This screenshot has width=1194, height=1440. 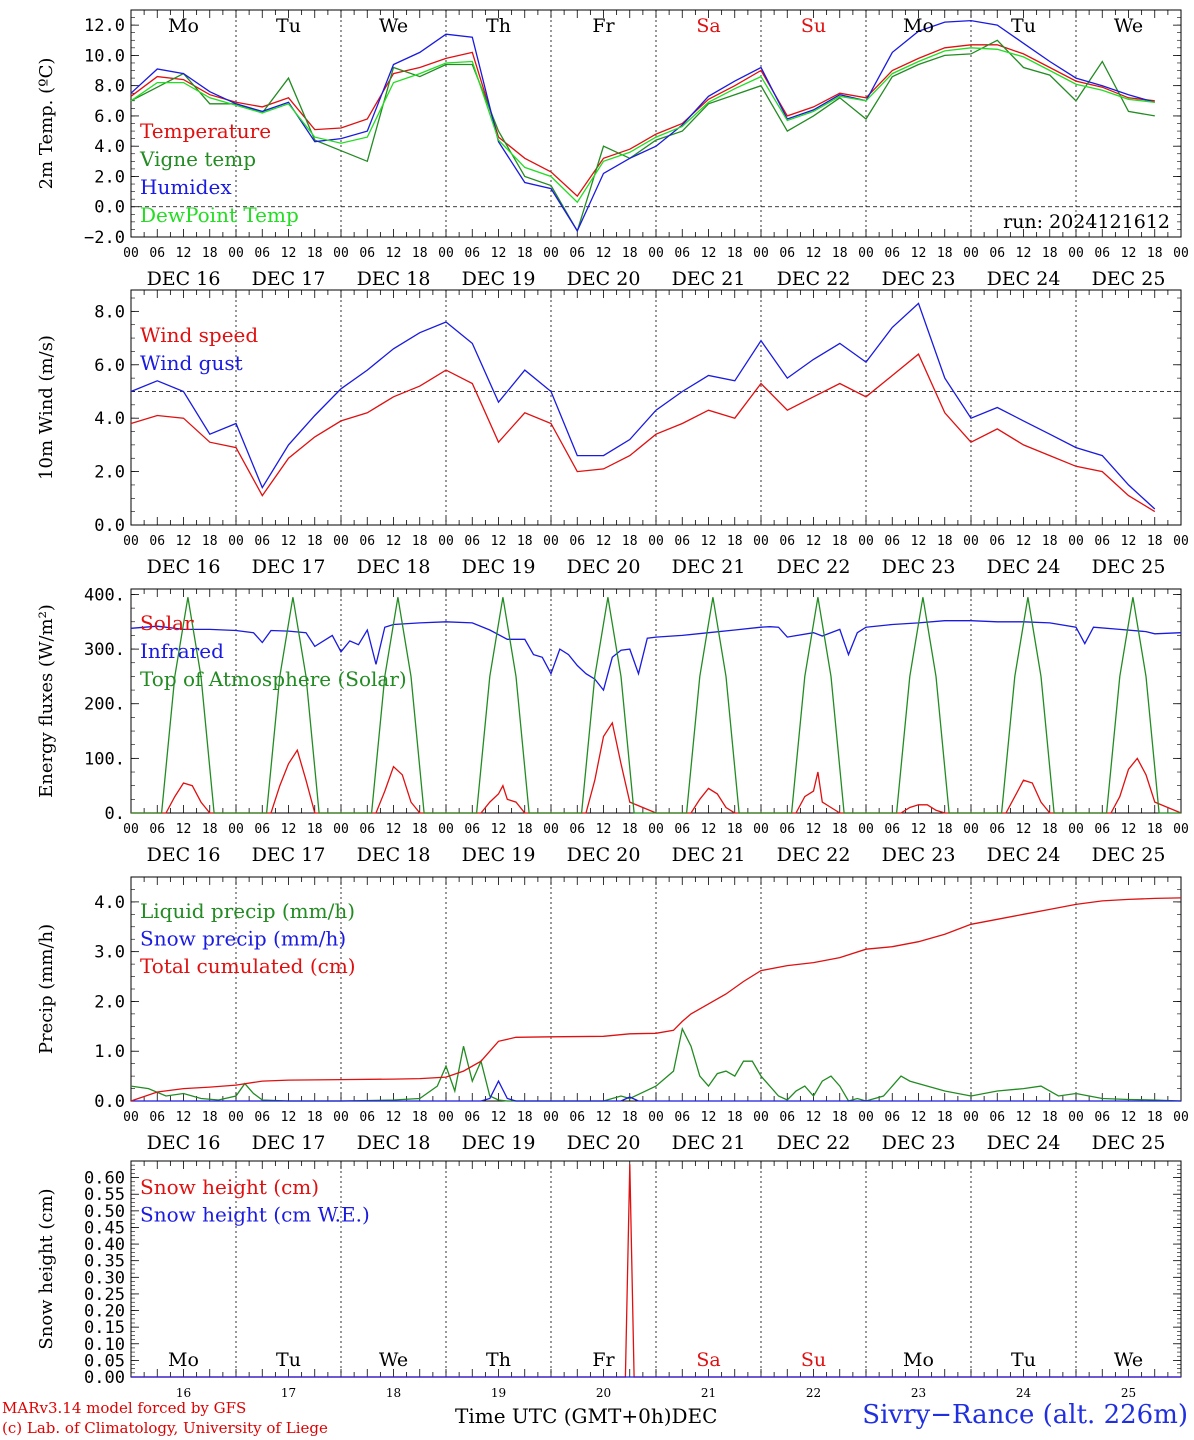 I want to click on day-number-label: 23, so click(x=918, y=1393).